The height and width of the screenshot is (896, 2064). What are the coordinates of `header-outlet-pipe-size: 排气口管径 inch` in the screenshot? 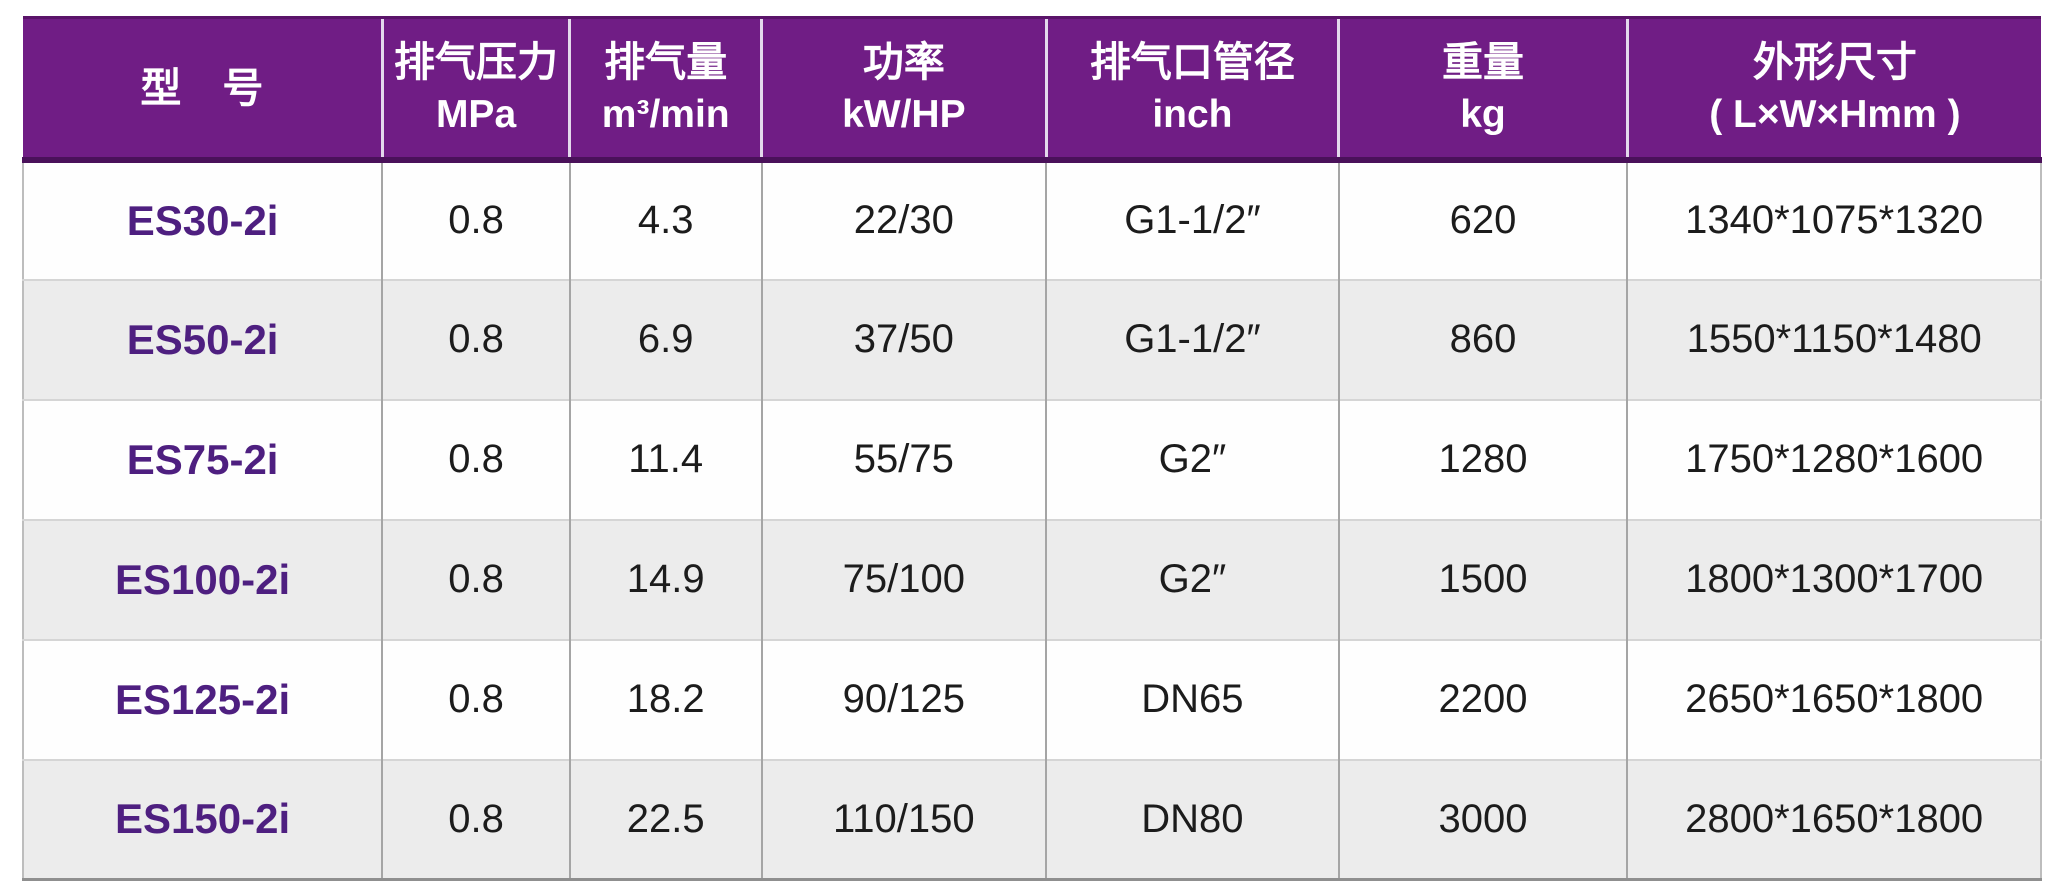 It's located at (1191, 89).